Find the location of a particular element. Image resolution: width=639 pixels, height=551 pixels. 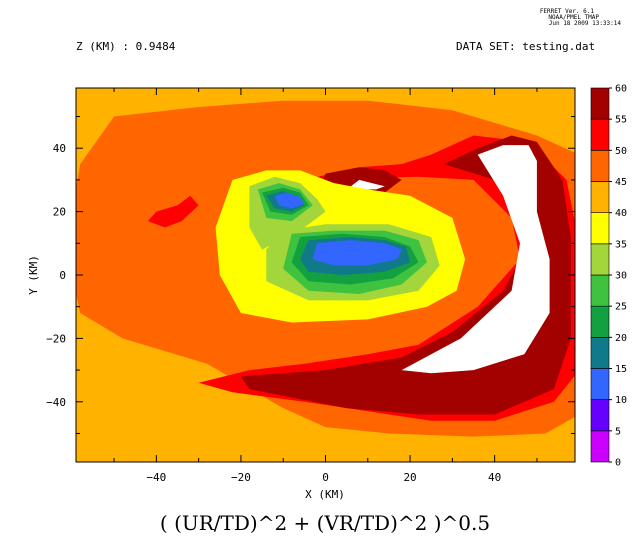

colorbar: 0 5 10 15 20 25 30 35 40 45 50 55 60 is located at coordinates (608, 276).